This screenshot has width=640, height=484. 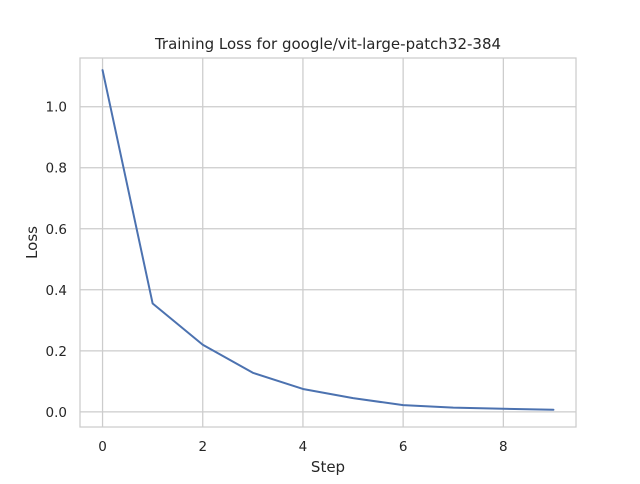 I want to click on y-tick-label: 0.6, so click(x=56, y=230).